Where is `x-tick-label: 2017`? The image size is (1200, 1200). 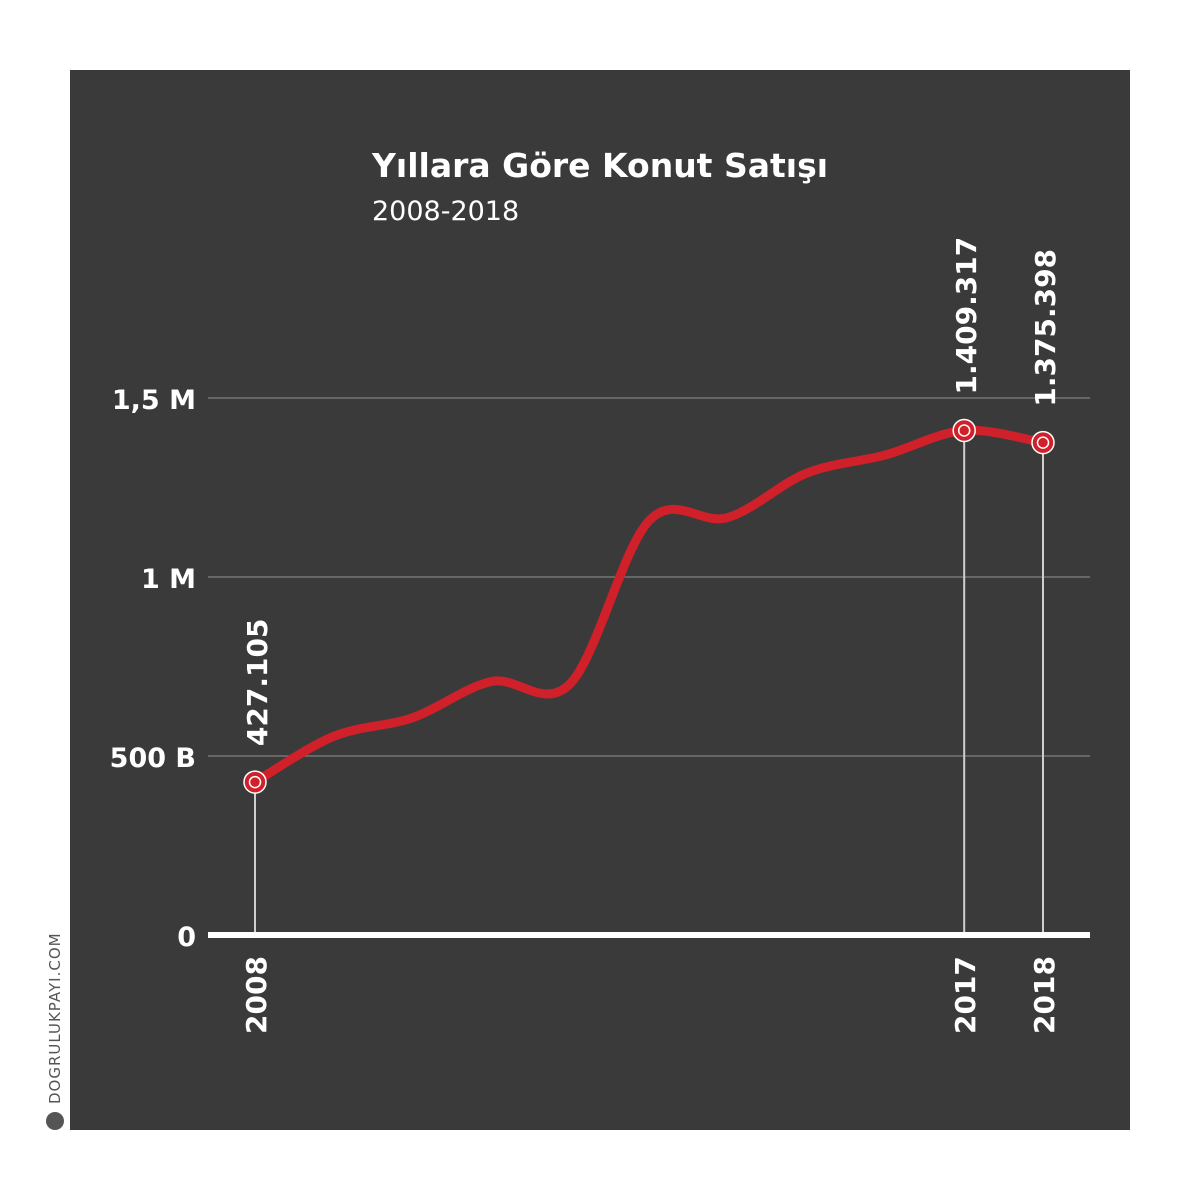
x-tick-label: 2017 is located at coordinates (965, 995).